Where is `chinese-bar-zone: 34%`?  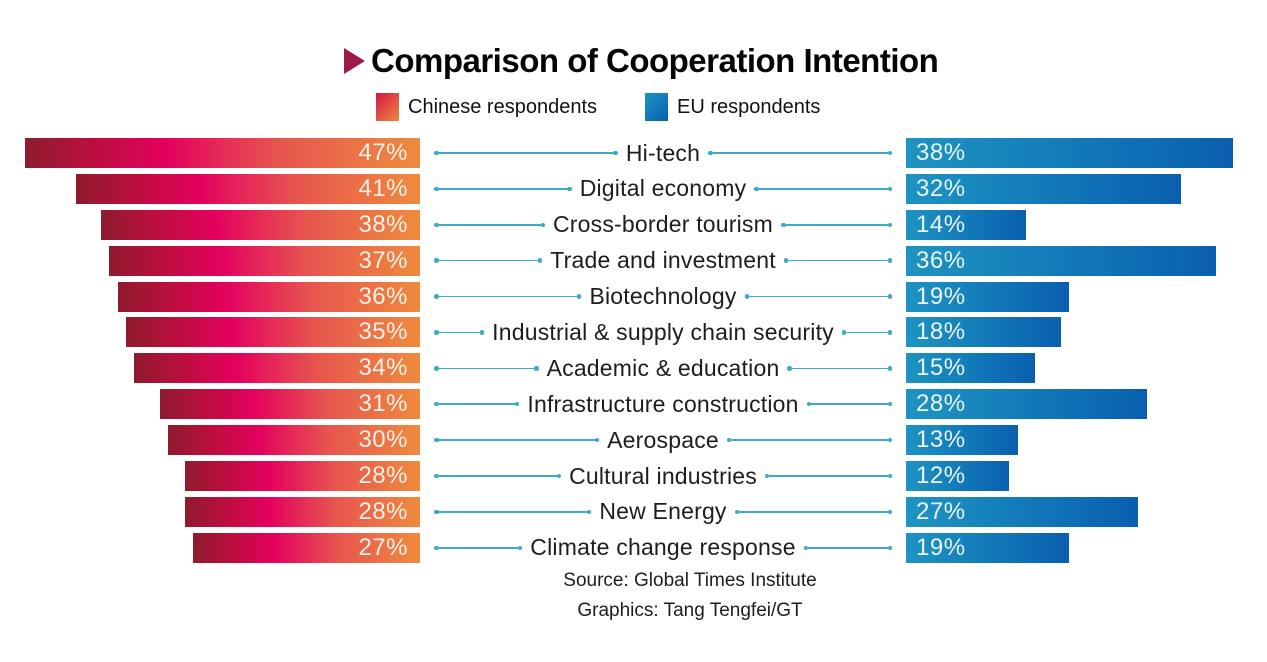 chinese-bar-zone: 34% is located at coordinates (210, 368).